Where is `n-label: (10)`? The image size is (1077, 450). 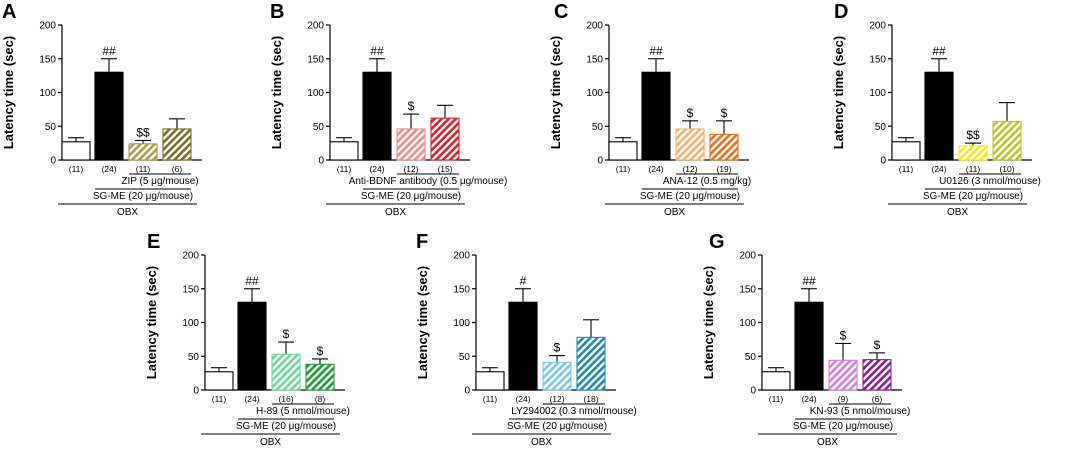
n-label: (10) is located at coordinates (1006, 169).